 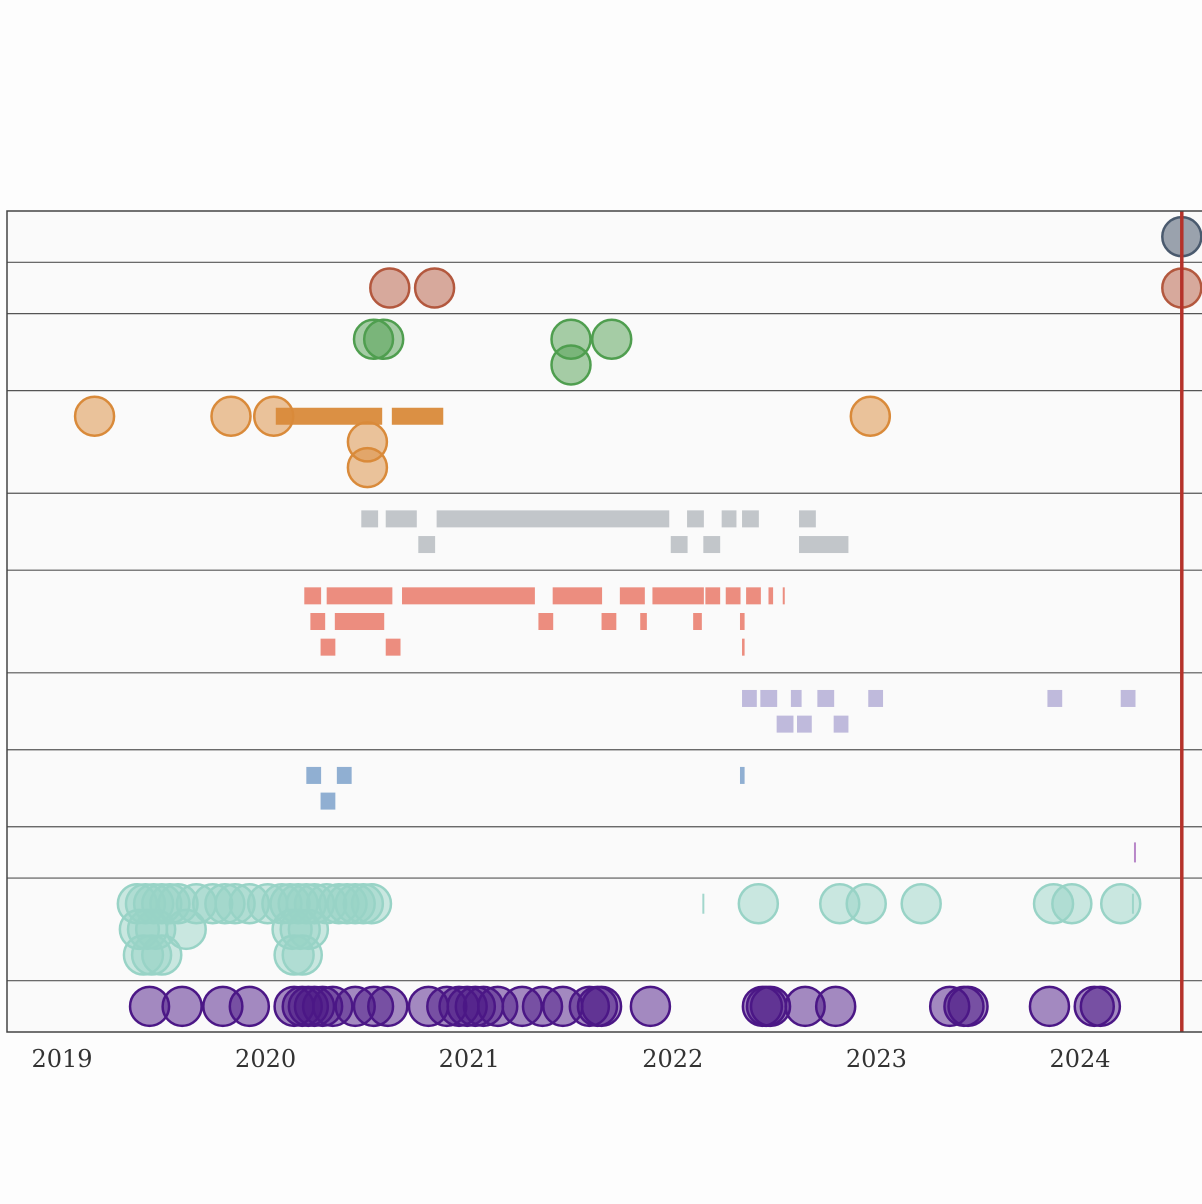 I want to click on x-tick-label: 2024, so click(x=1079, y=1059).